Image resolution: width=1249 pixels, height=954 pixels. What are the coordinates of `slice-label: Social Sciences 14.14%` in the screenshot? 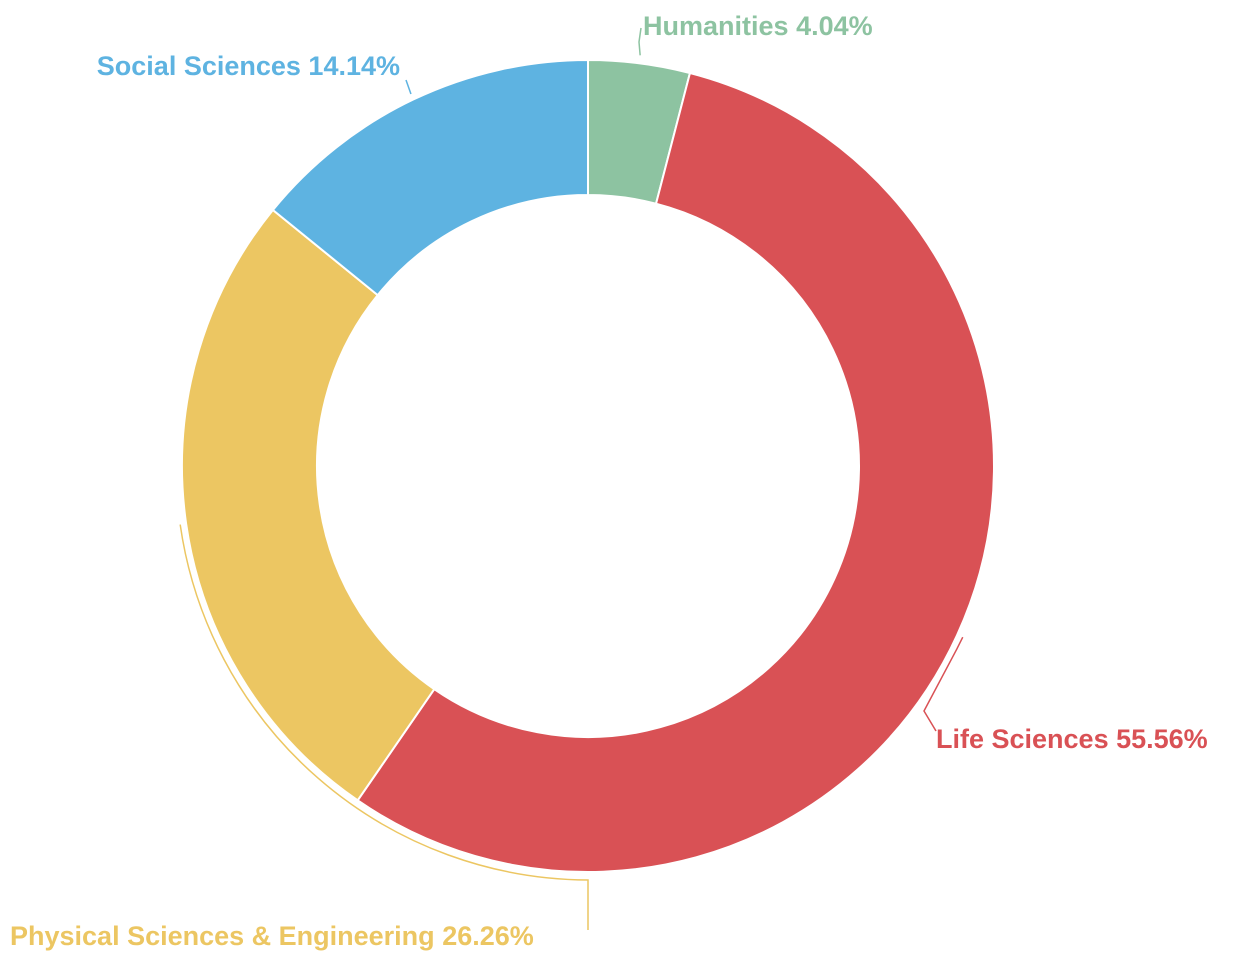 It's located at (248, 66).